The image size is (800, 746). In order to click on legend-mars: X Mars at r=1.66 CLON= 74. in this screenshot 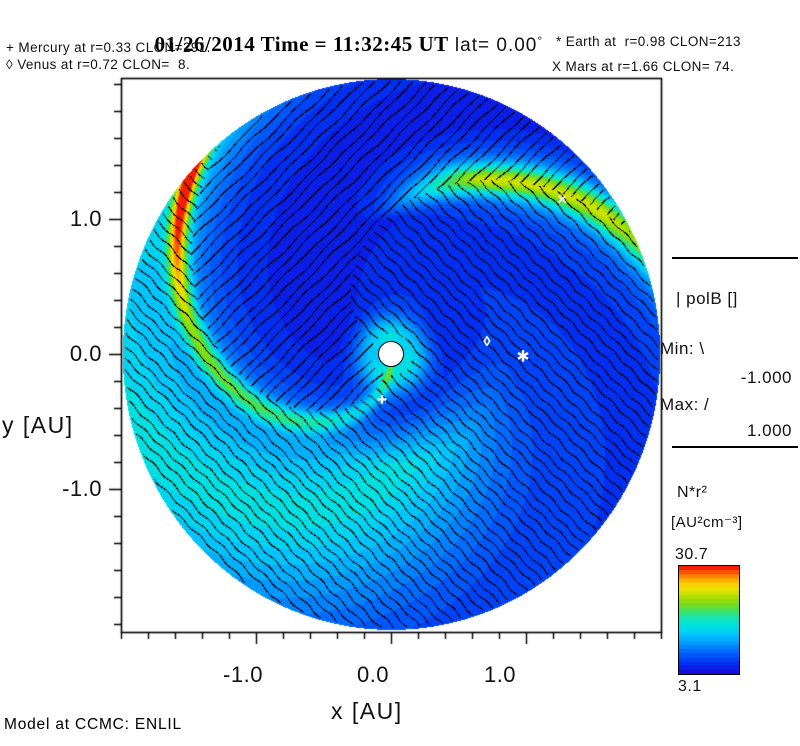, I will do `click(643, 66)`.